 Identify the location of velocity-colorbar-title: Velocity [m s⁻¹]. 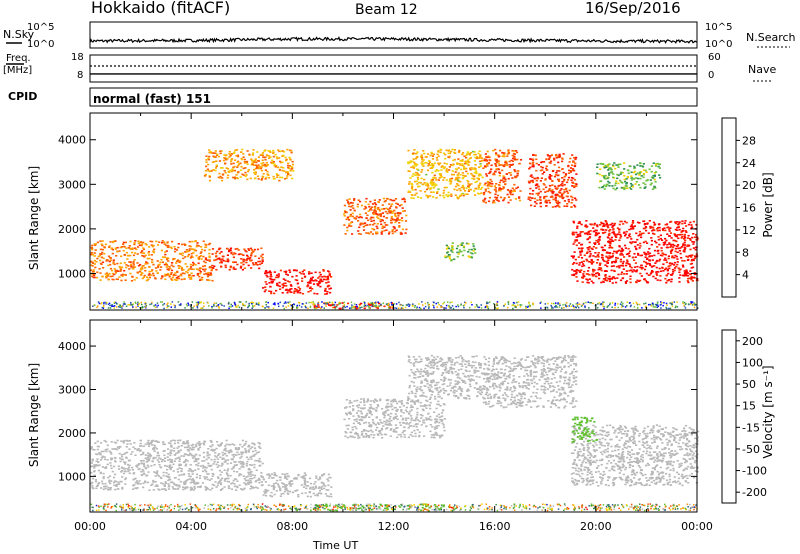
(768, 412).